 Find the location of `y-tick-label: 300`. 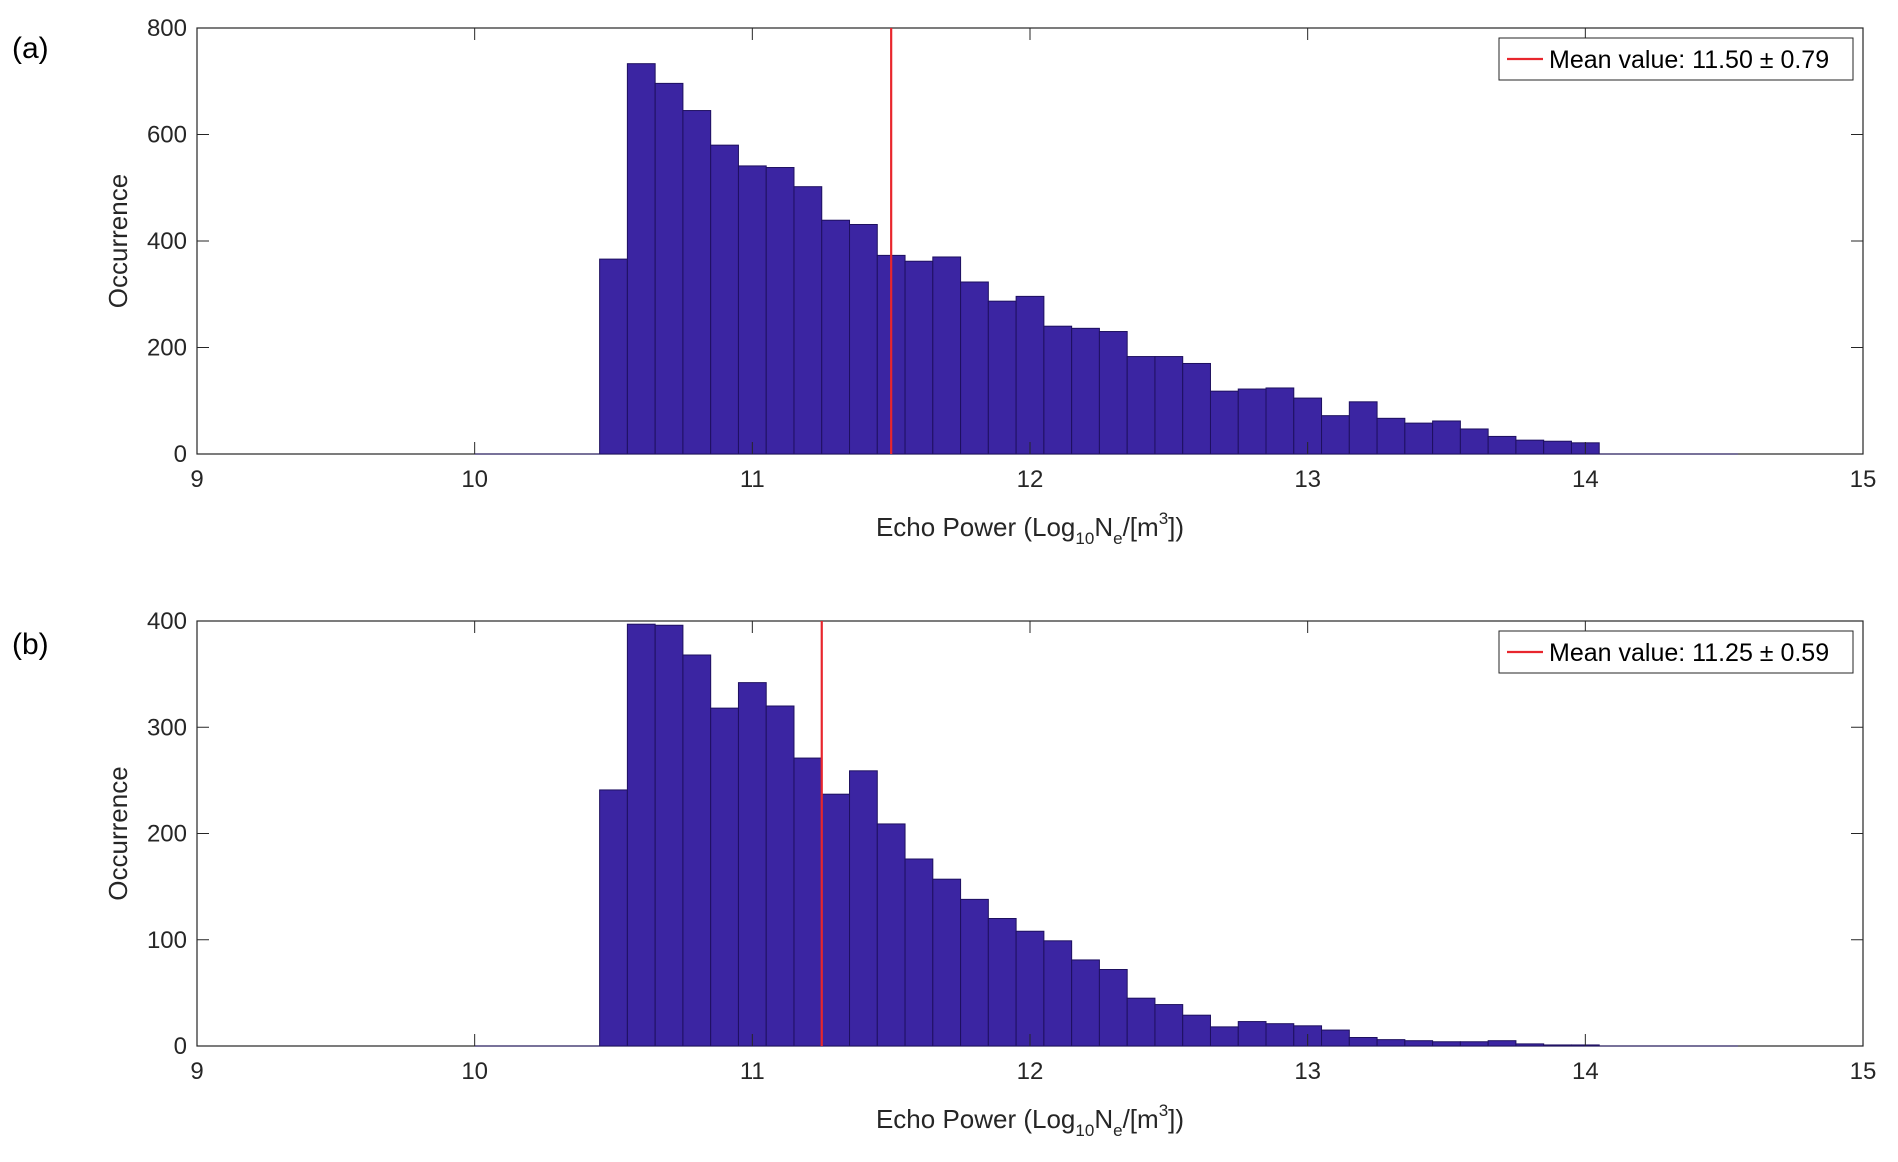

y-tick-label: 300 is located at coordinates (167, 727).